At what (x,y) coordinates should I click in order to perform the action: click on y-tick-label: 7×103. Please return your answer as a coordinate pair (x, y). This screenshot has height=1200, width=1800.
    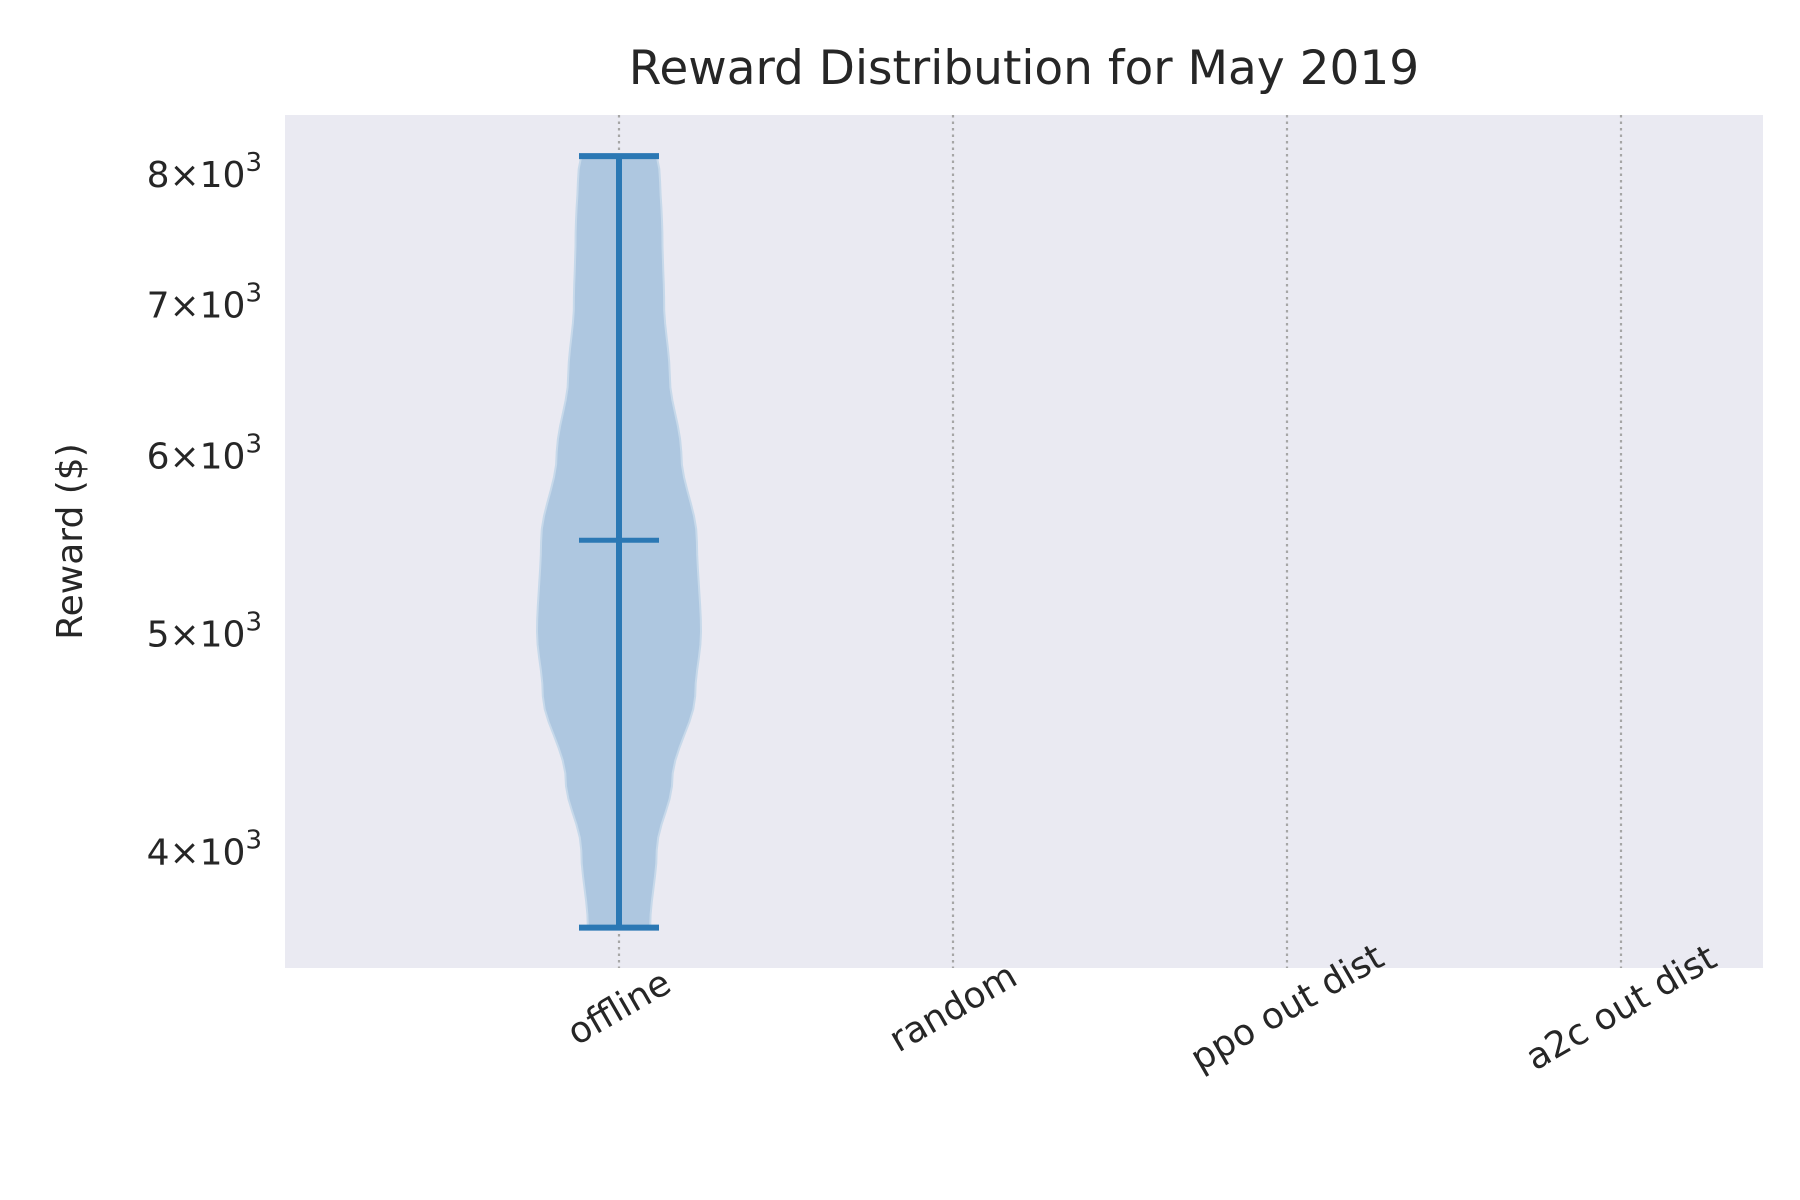
    Looking at the image, I should click on (204, 303).